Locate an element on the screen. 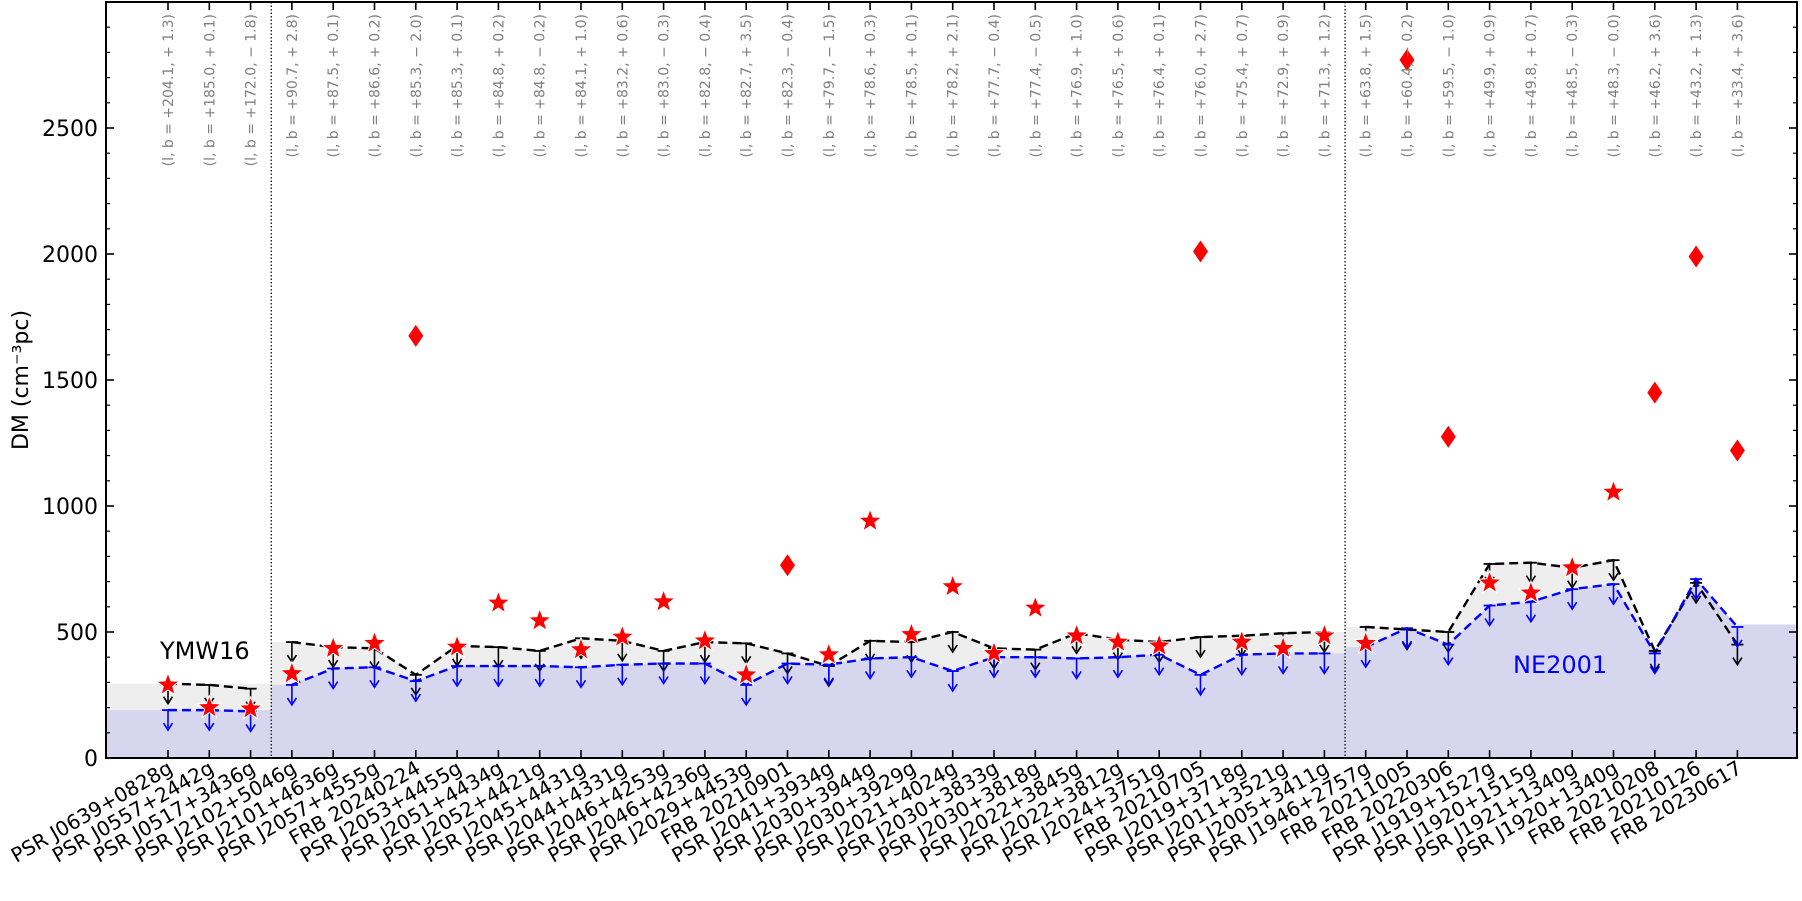 Image resolution: width=1802 pixels, height=901 pixels. y-tick-label: 0 is located at coordinates (91, 759).